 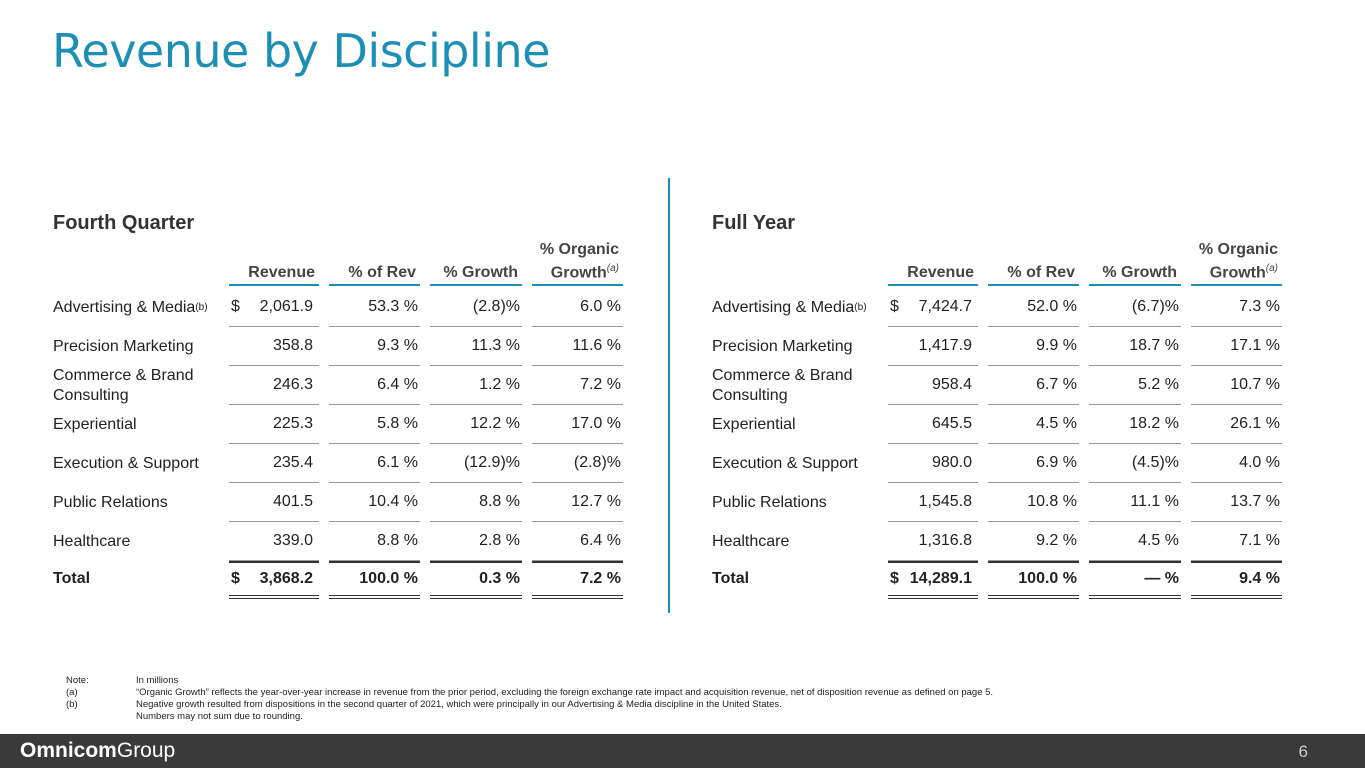 What do you see at coordinates (146, 750) in the screenshot?
I see `logo-light: Group` at bounding box center [146, 750].